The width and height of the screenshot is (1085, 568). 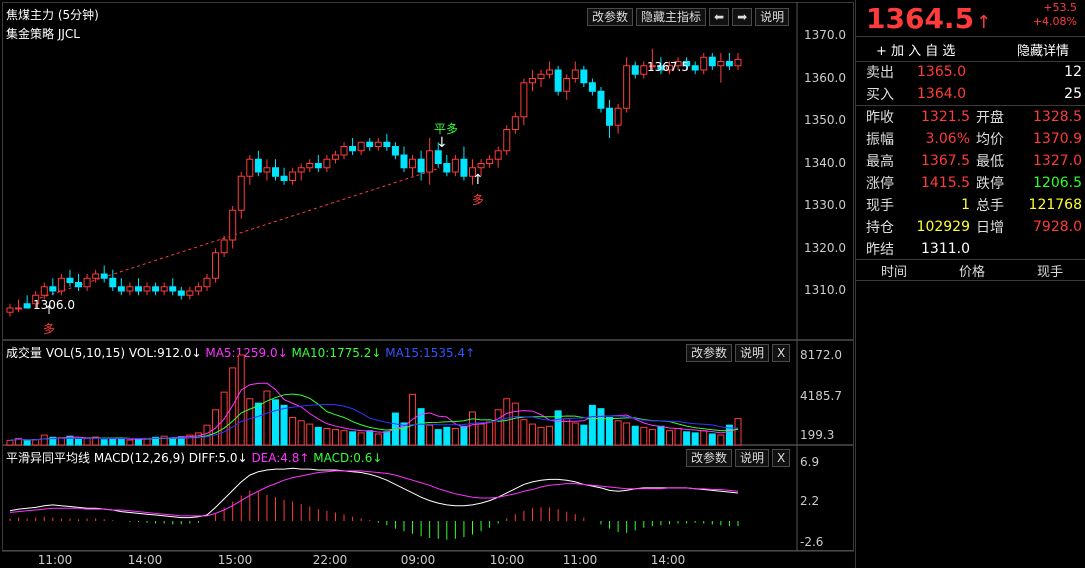 I want to click on stats-row: 振幅 3.06% 均价 1370.9, so click(x=970, y=139).